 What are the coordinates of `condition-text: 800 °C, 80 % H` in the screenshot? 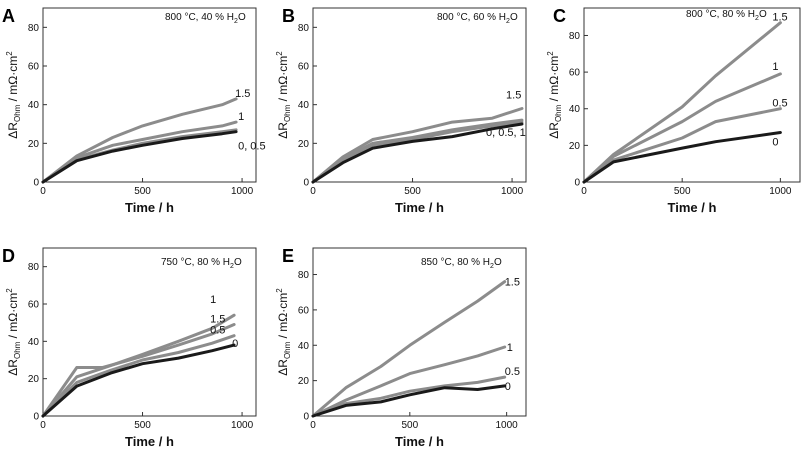 It's located at (720, 14).